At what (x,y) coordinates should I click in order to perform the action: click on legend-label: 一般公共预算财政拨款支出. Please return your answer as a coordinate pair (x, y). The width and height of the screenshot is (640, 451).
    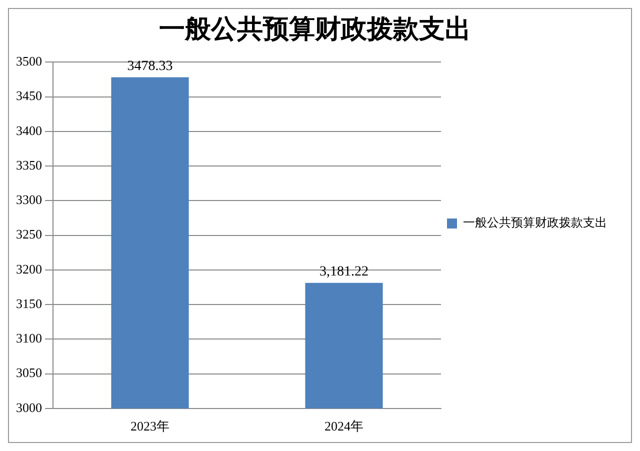
    Looking at the image, I should click on (535, 223).